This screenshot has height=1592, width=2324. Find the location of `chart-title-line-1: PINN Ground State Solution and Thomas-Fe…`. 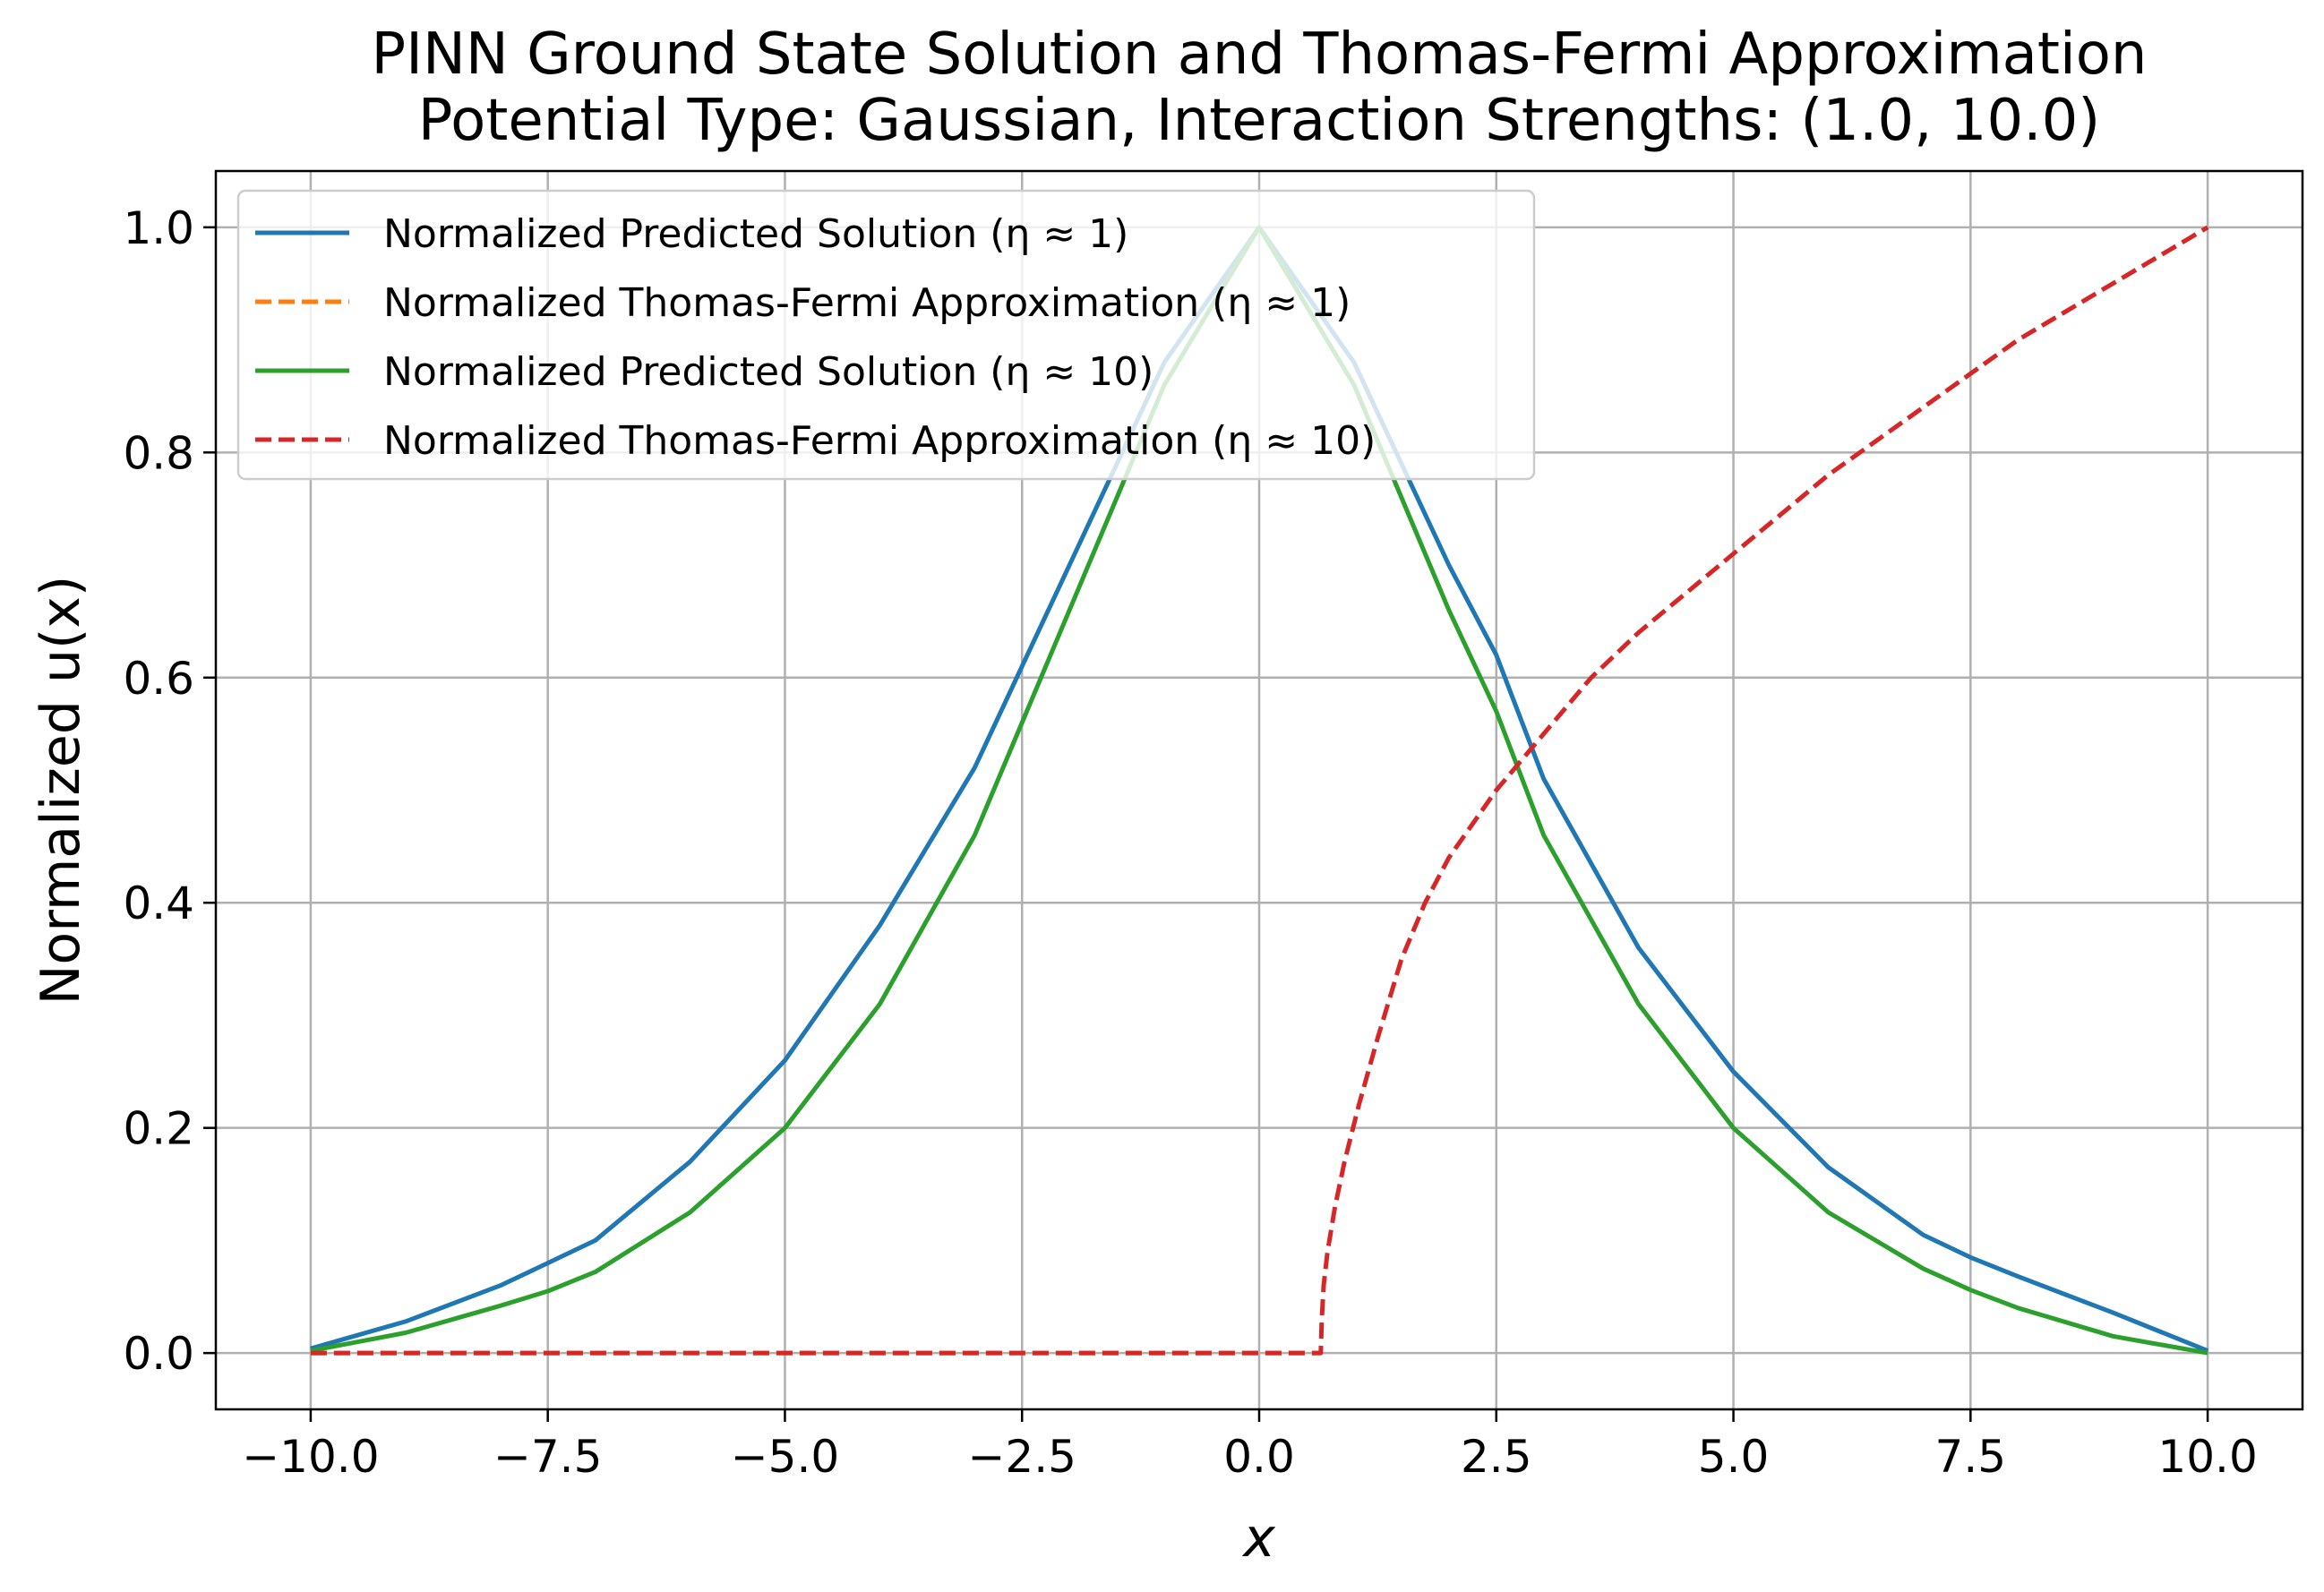

chart-title-line-1: PINN Ground State Solution and Thomas-Fe… is located at coordinates (1260, 54).